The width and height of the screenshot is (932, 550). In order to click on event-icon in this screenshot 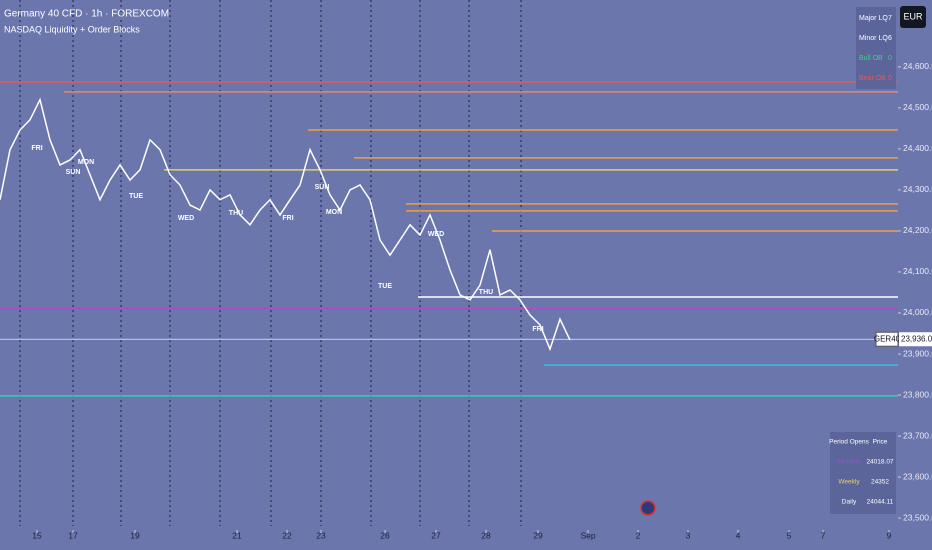, I will do `click(648, 508)`.